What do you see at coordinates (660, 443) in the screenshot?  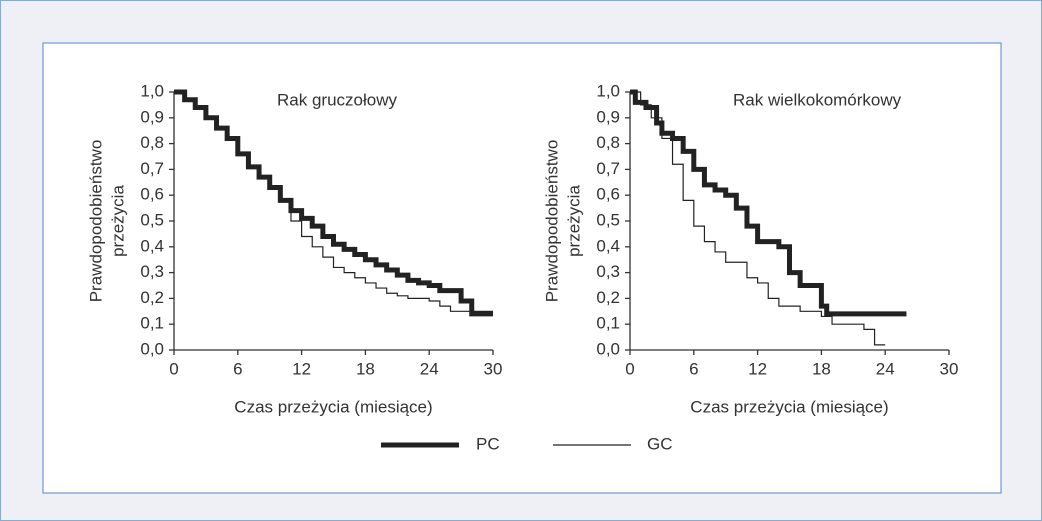 I see `legend-label: GC` at bounding box center [660, 443].